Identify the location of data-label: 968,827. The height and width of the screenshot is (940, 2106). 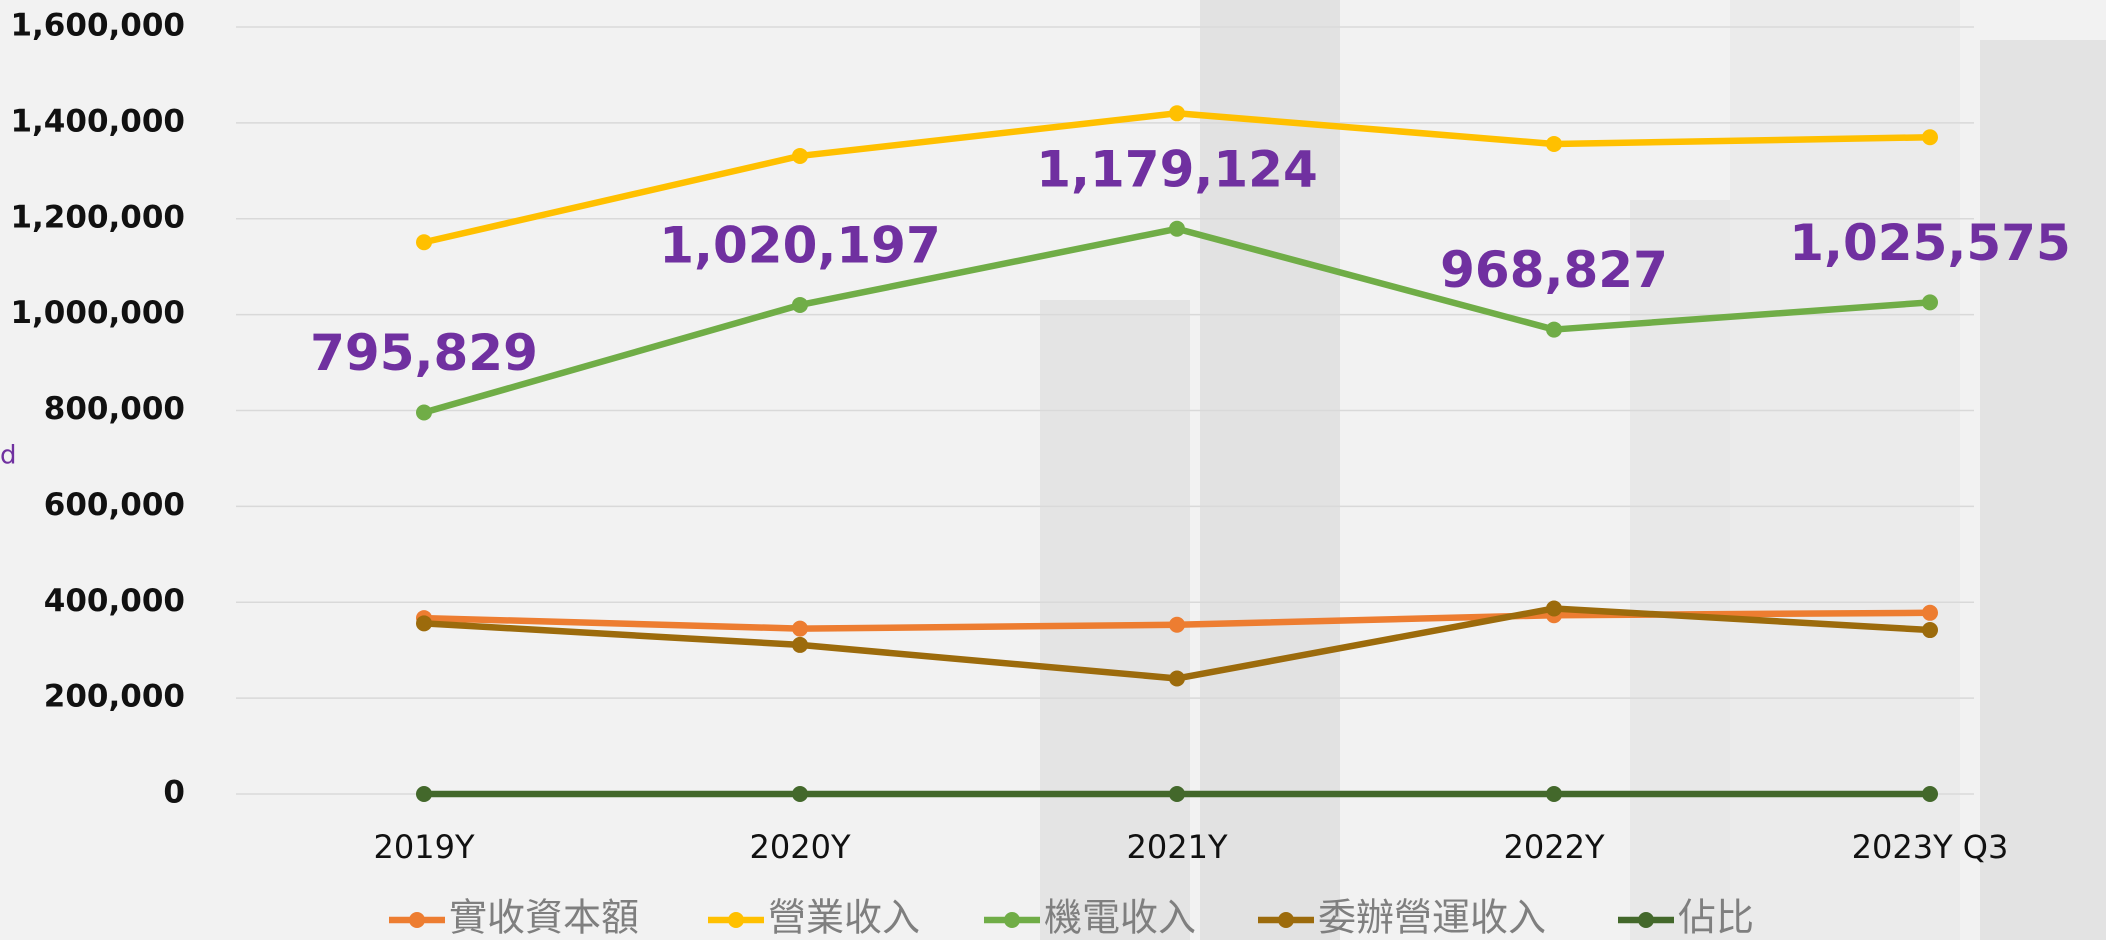
(1554, 270).